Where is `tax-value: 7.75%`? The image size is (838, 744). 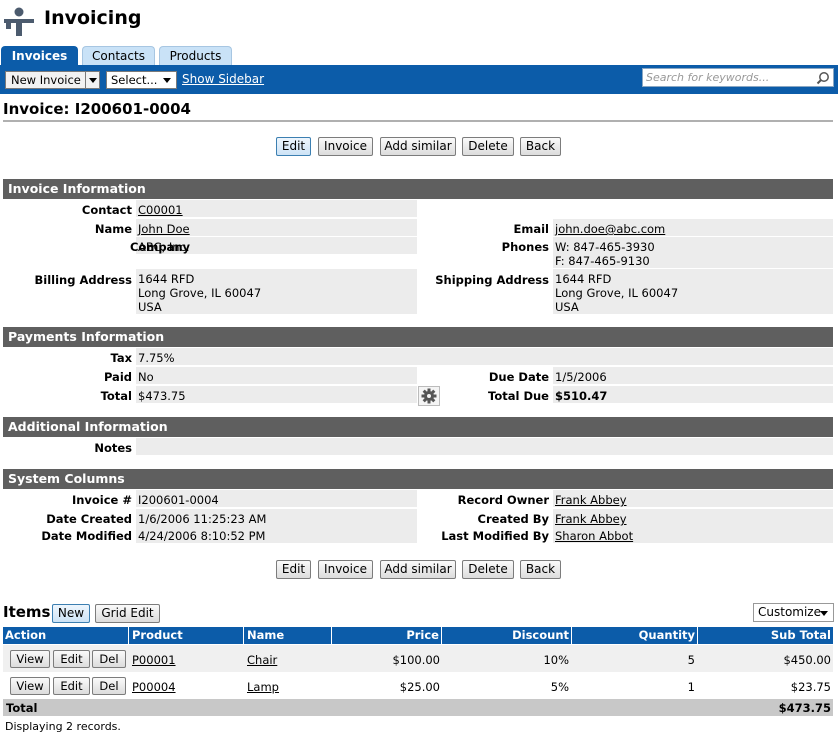 tax-value: 7.75% is located at coordinates (156, 358).